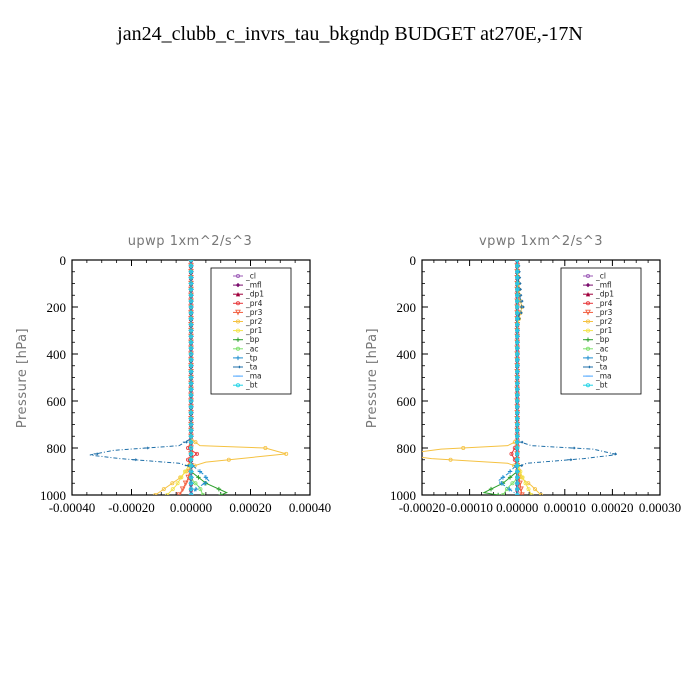 The image size is (700, 700). What do you see at coordinates (251, 367) in the screenshot?
I see `legend-label: _ta` at bounding box center [251, 367].